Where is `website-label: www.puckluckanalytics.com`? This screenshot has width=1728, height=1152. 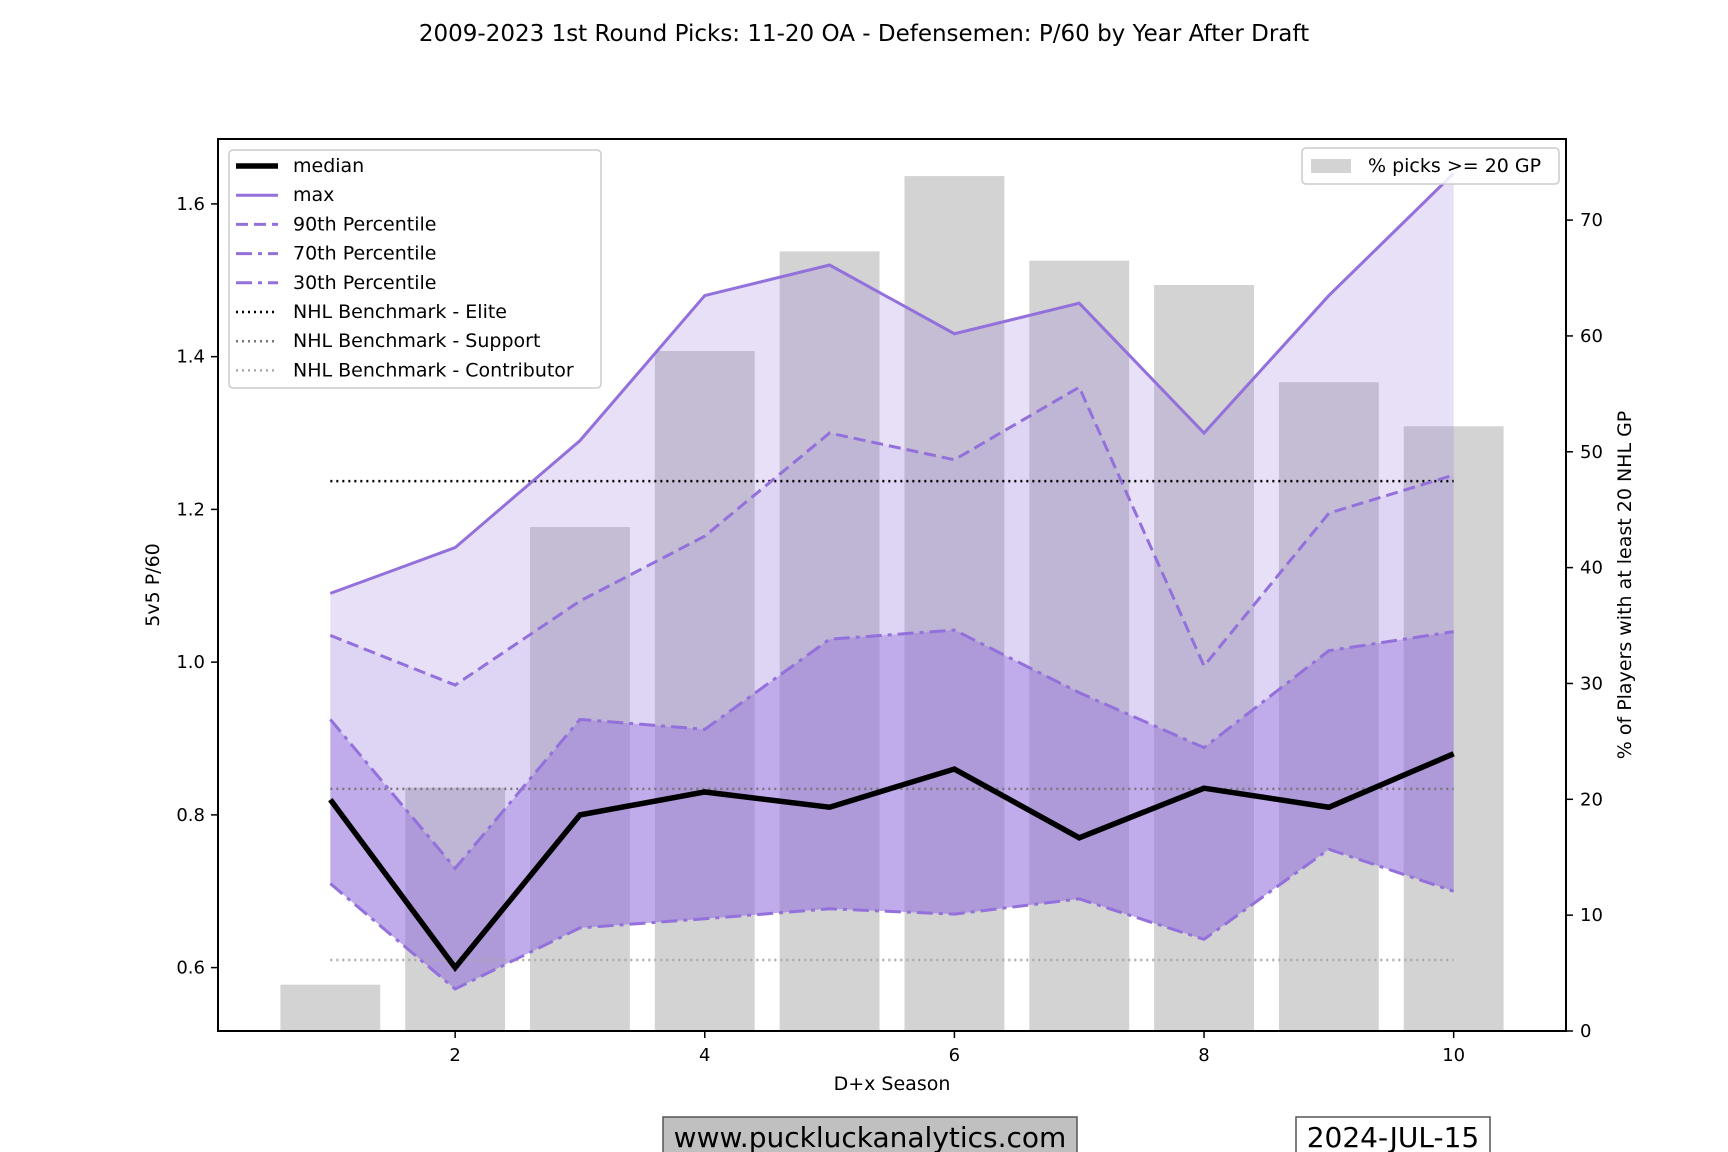
website-label: www.puckluckanalytics.com is located at coordinates (870, 1136).